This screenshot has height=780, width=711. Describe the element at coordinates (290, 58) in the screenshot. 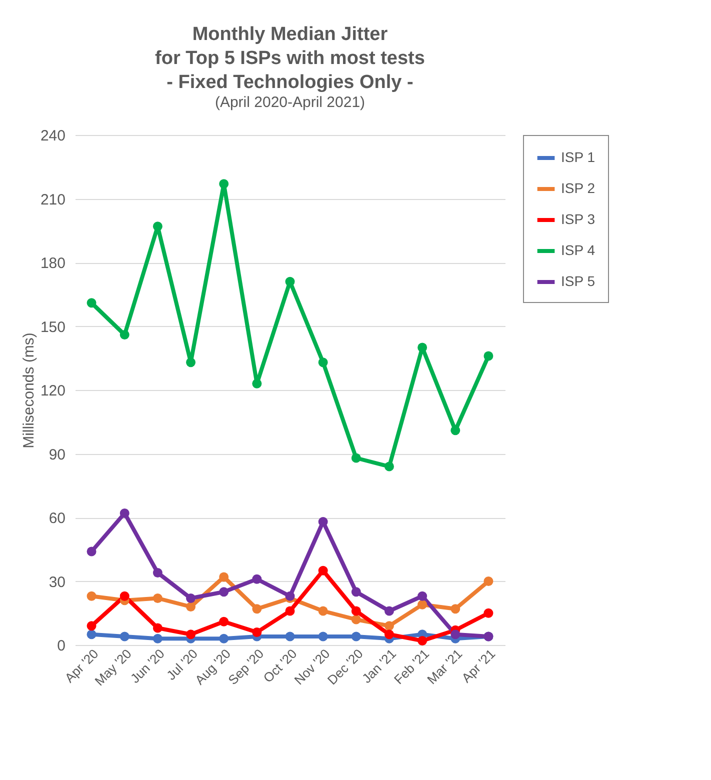

I see `chart-title: Monthly Median Jitter for Top 5 ISPs with most tests - Fixed Technologies Only -` at that location.